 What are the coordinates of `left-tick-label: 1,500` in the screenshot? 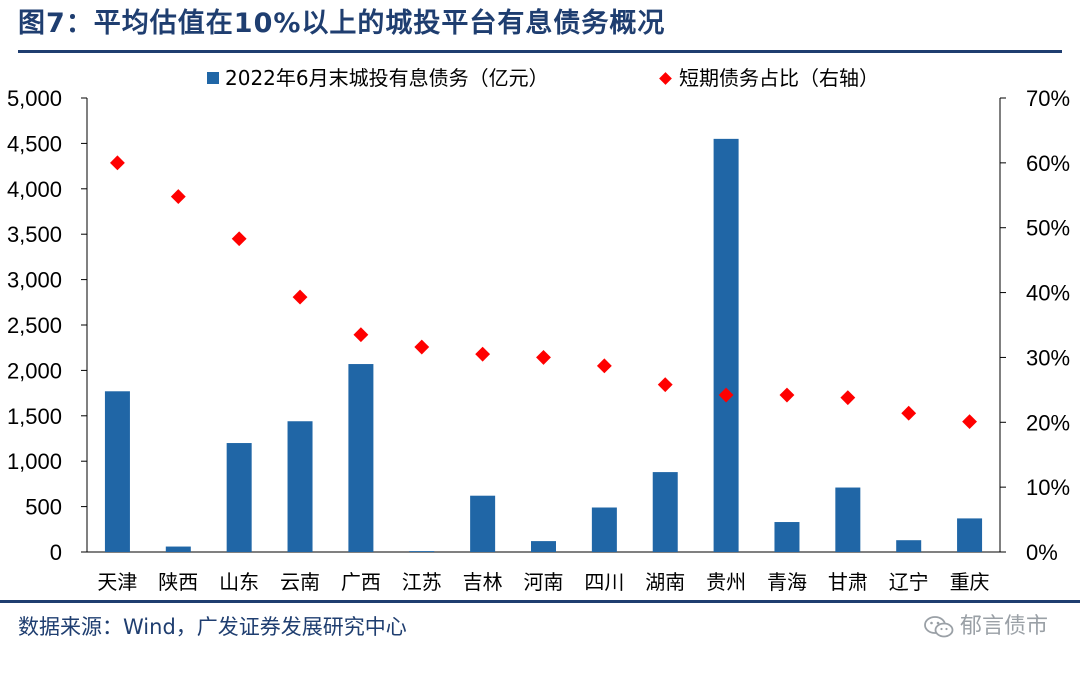 It's located at (34, 416).